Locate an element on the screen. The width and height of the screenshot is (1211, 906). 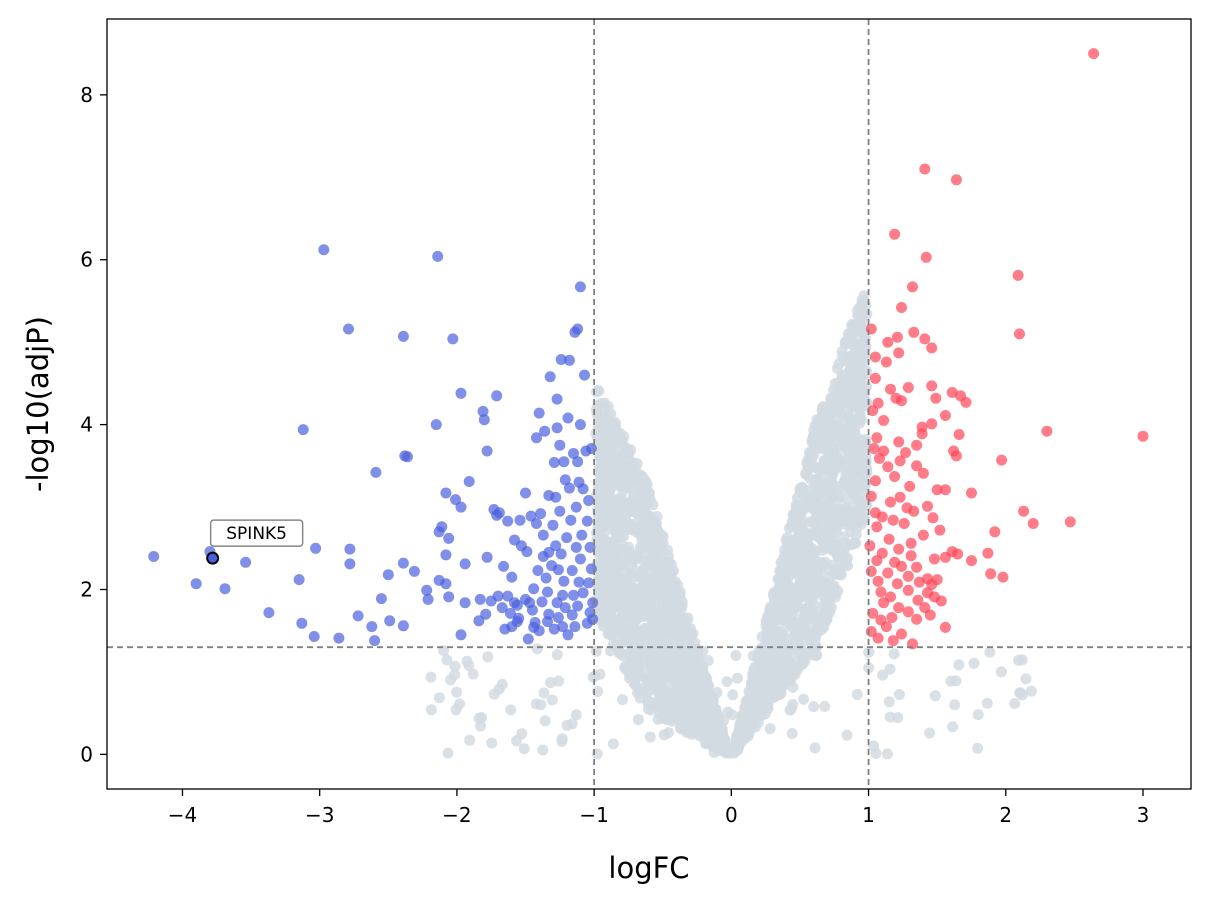
x-axis-title: logFC is located at coordinates (648, 868).